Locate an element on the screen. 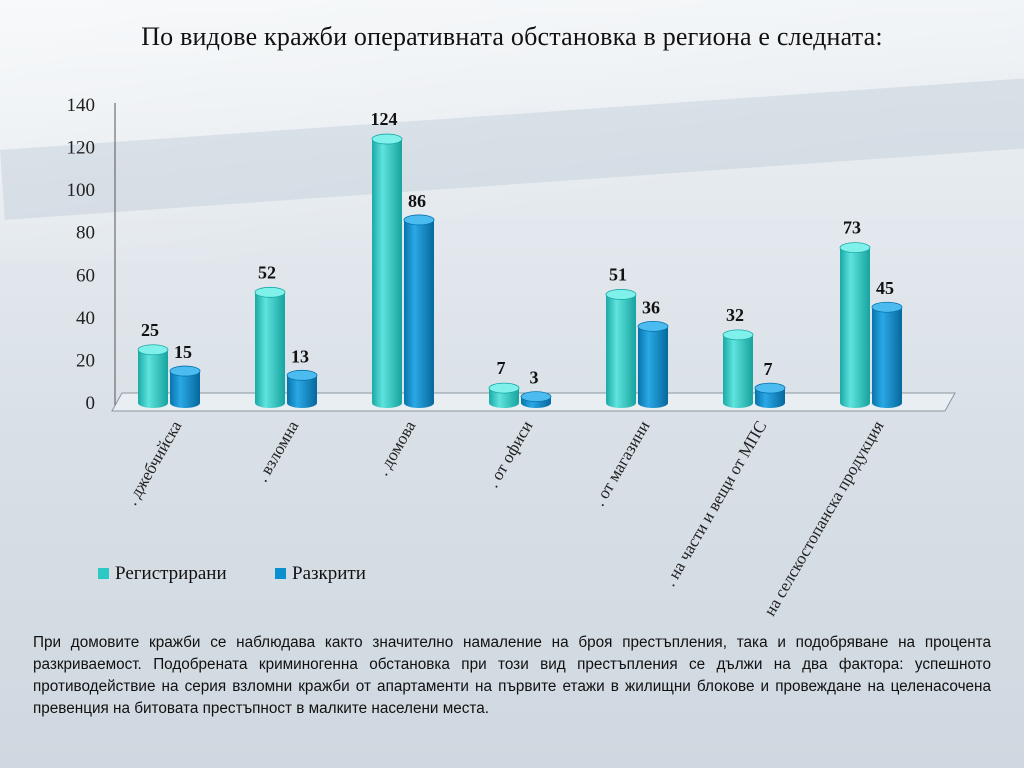 The image size is (1024, 768). legend-label: Разкрити is located at coordinates (329, 573).